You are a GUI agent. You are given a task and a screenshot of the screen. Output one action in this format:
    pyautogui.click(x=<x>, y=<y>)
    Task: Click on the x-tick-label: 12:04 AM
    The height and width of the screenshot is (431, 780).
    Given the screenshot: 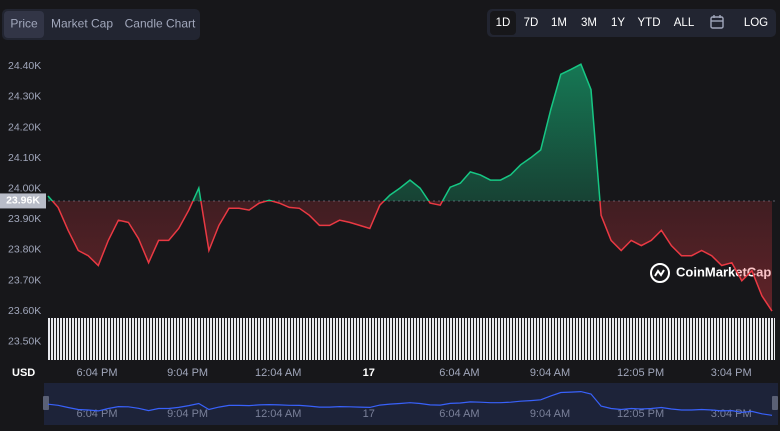 What is the action you would take?
    pyautogui.click(x=278, y=373)
    